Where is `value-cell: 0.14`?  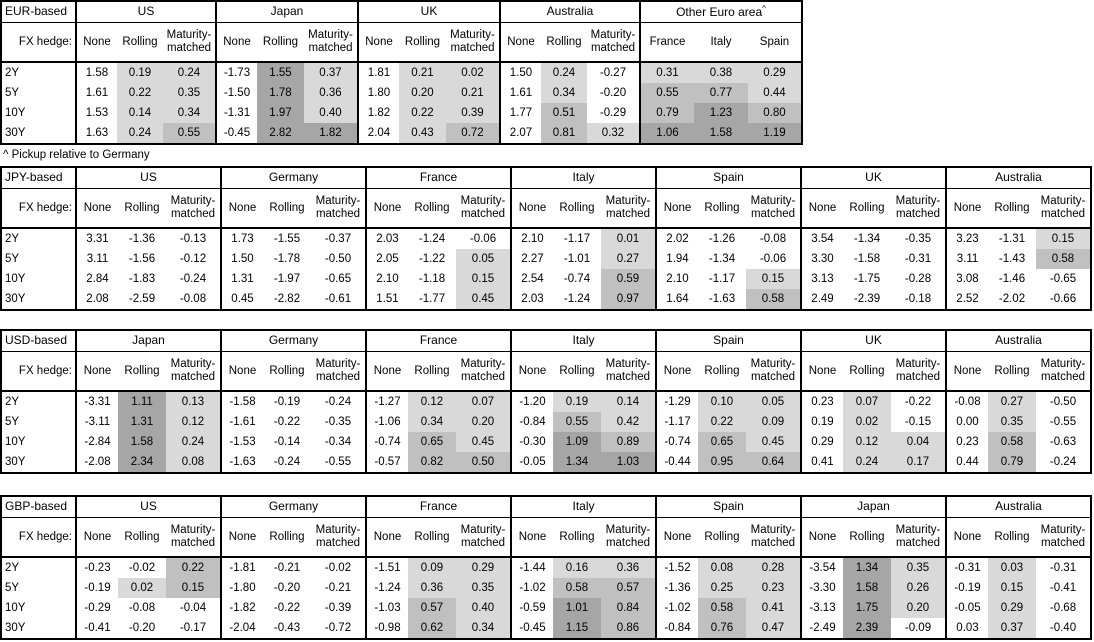 value-cell: 0.14 is located at coordinates (140, 113).